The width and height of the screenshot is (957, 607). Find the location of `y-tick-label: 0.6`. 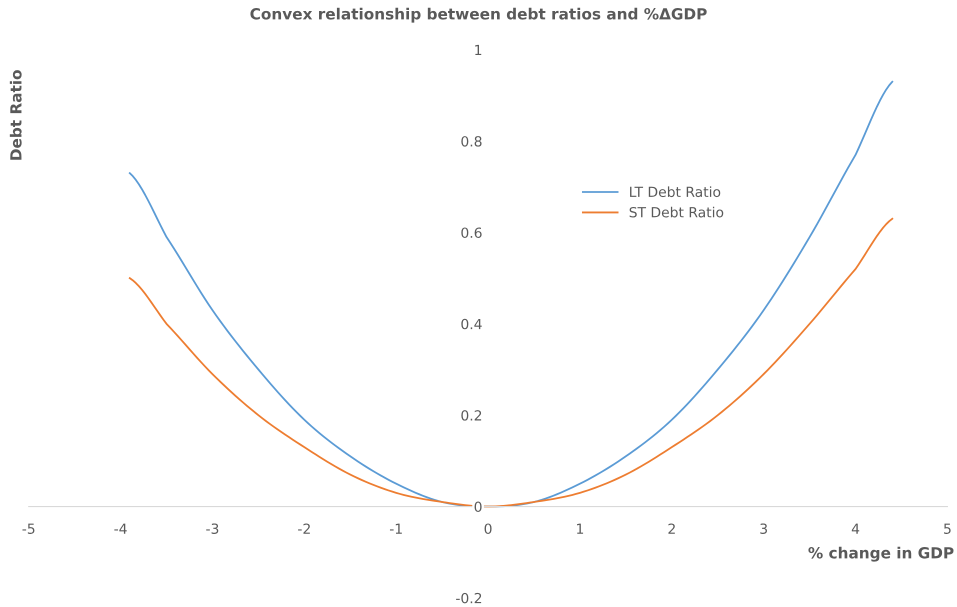

y-tick-label: 0.6 is located at coordinates (471, 232).